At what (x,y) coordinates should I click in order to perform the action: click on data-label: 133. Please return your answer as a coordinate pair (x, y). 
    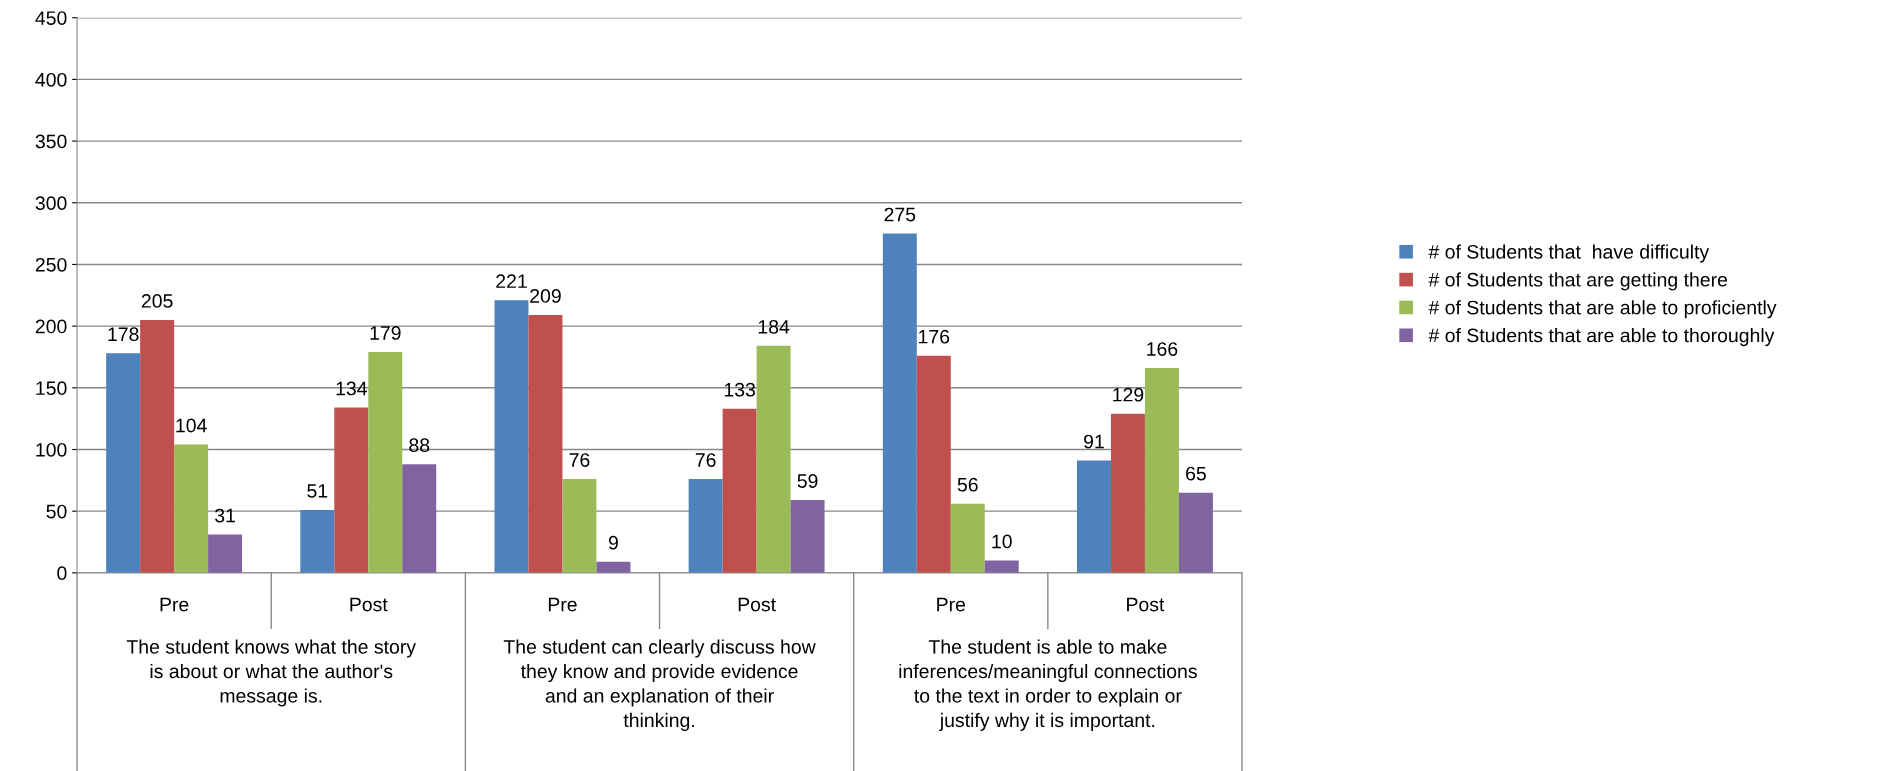
    Looking at the image, I should click on (739, 389).